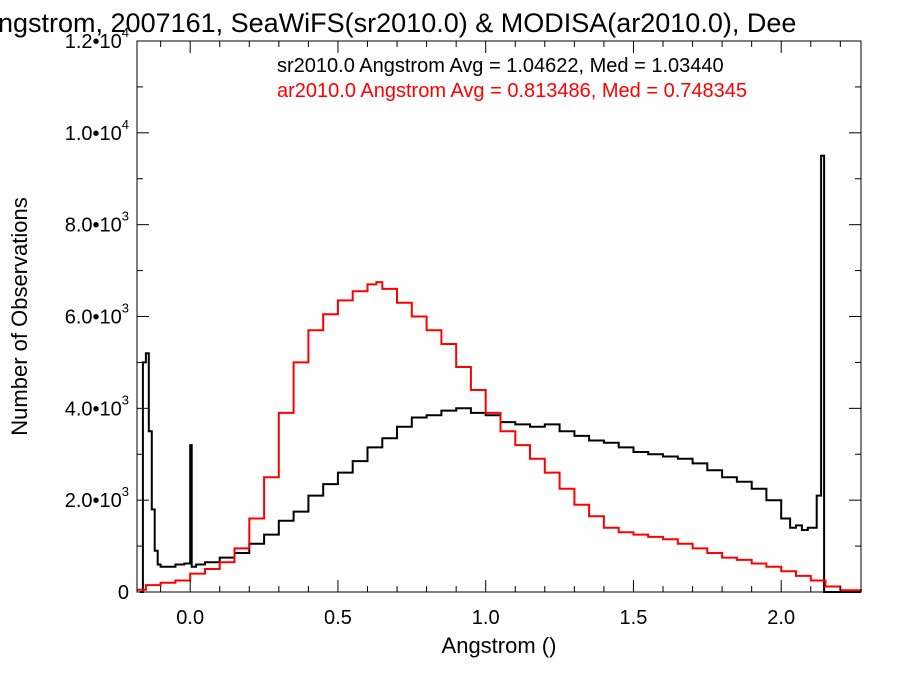  What do you see at coordinates (499, 645) in the screenshot?
I see `x-axis-label: Angstrom ()` at bounding box center [499, 645].